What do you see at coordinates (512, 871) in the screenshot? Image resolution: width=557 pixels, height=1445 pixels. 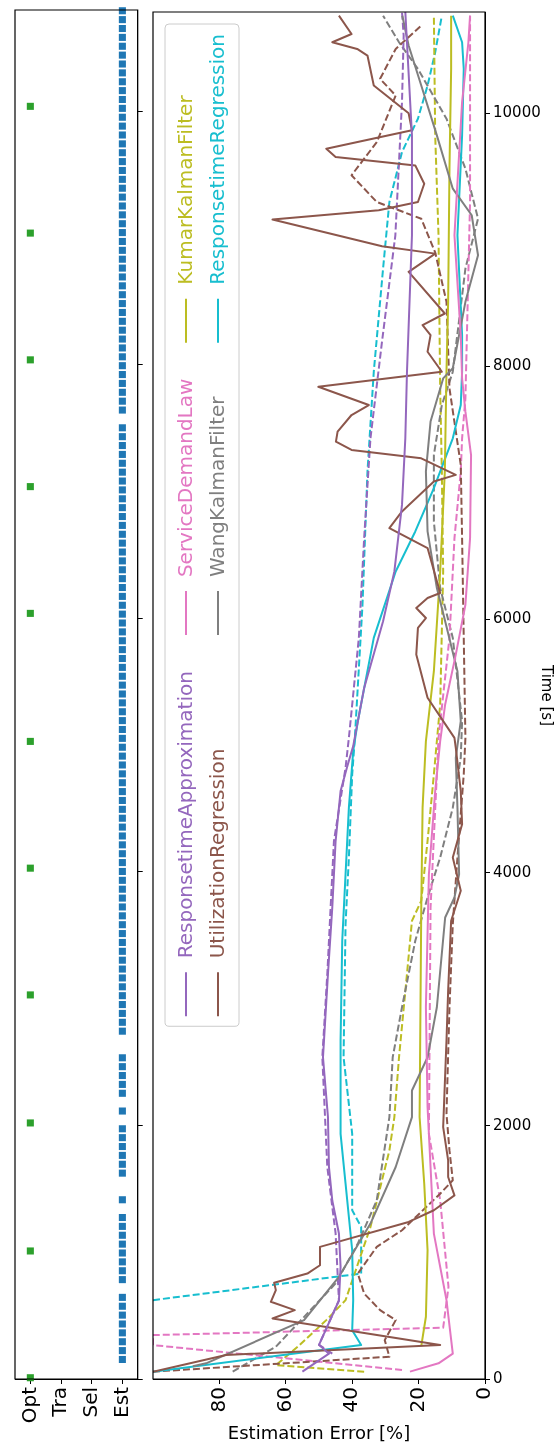 I see `y-tick-label: 4000` at bounding box center [512, 871].